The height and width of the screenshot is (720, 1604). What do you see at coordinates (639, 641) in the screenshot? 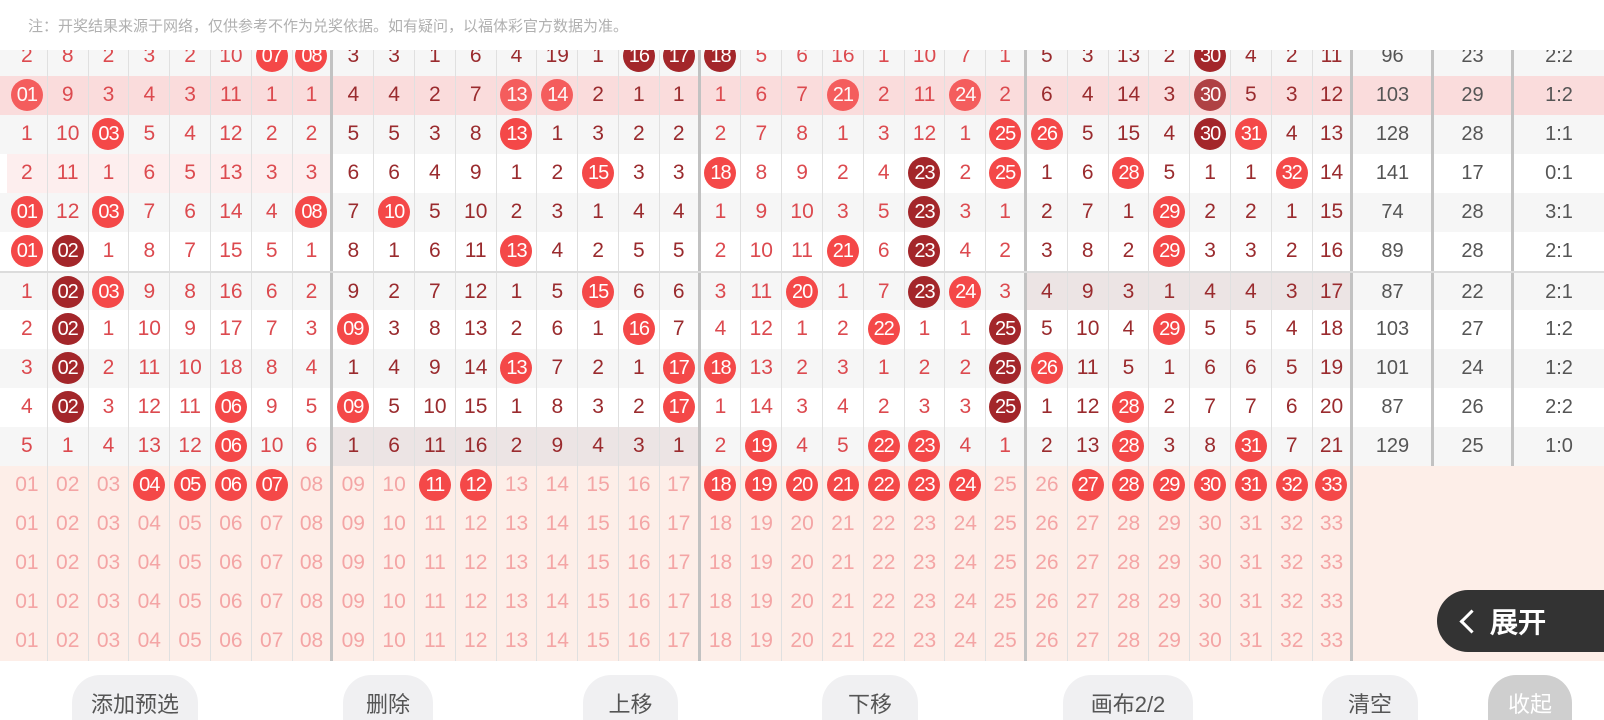
I see `select-number-cell: 16` at bounding box center [639, 641].